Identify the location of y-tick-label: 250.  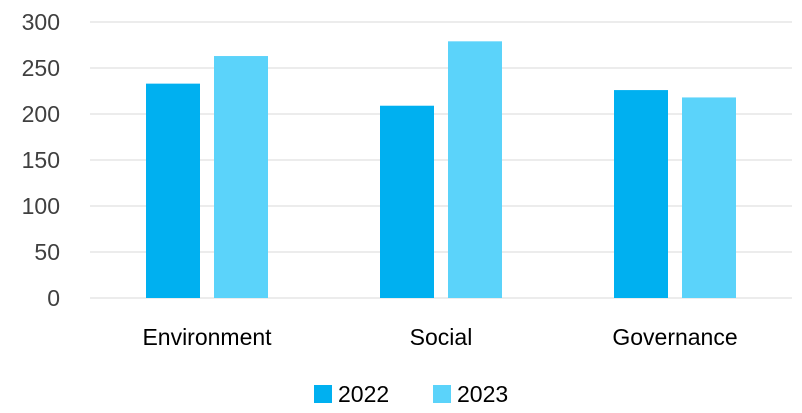
(41, 68).